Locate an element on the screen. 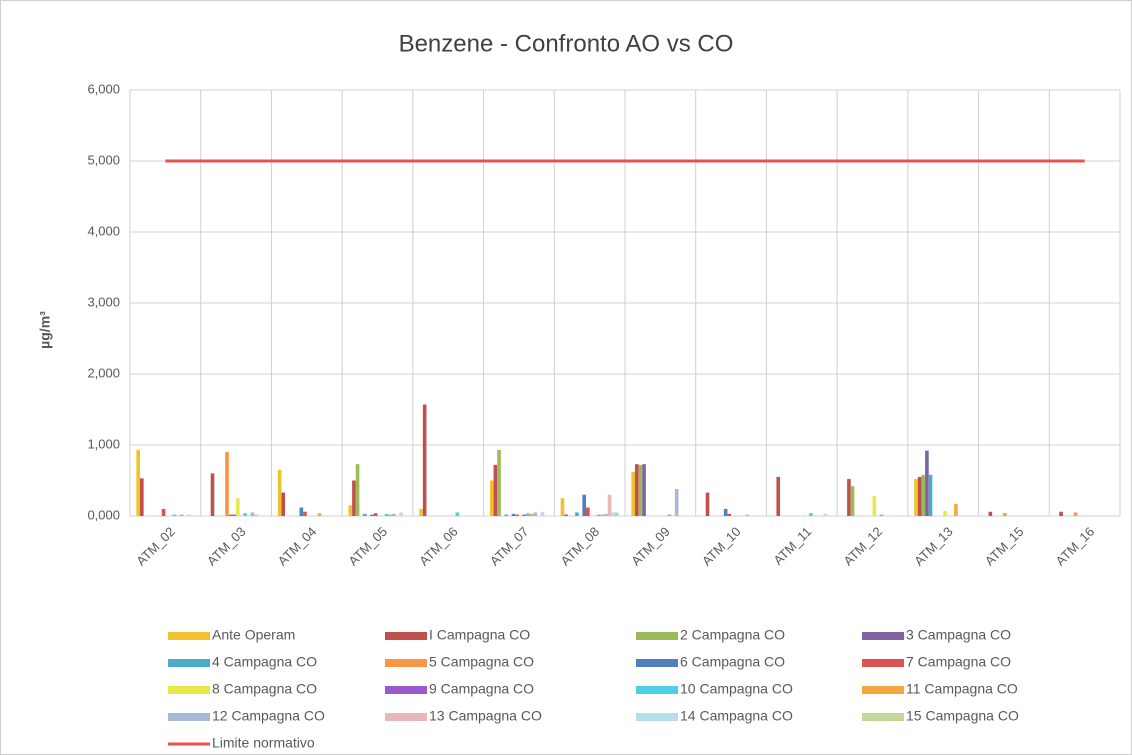  legend-label: 3 Campagna CO is located at coordinates (958, 635).